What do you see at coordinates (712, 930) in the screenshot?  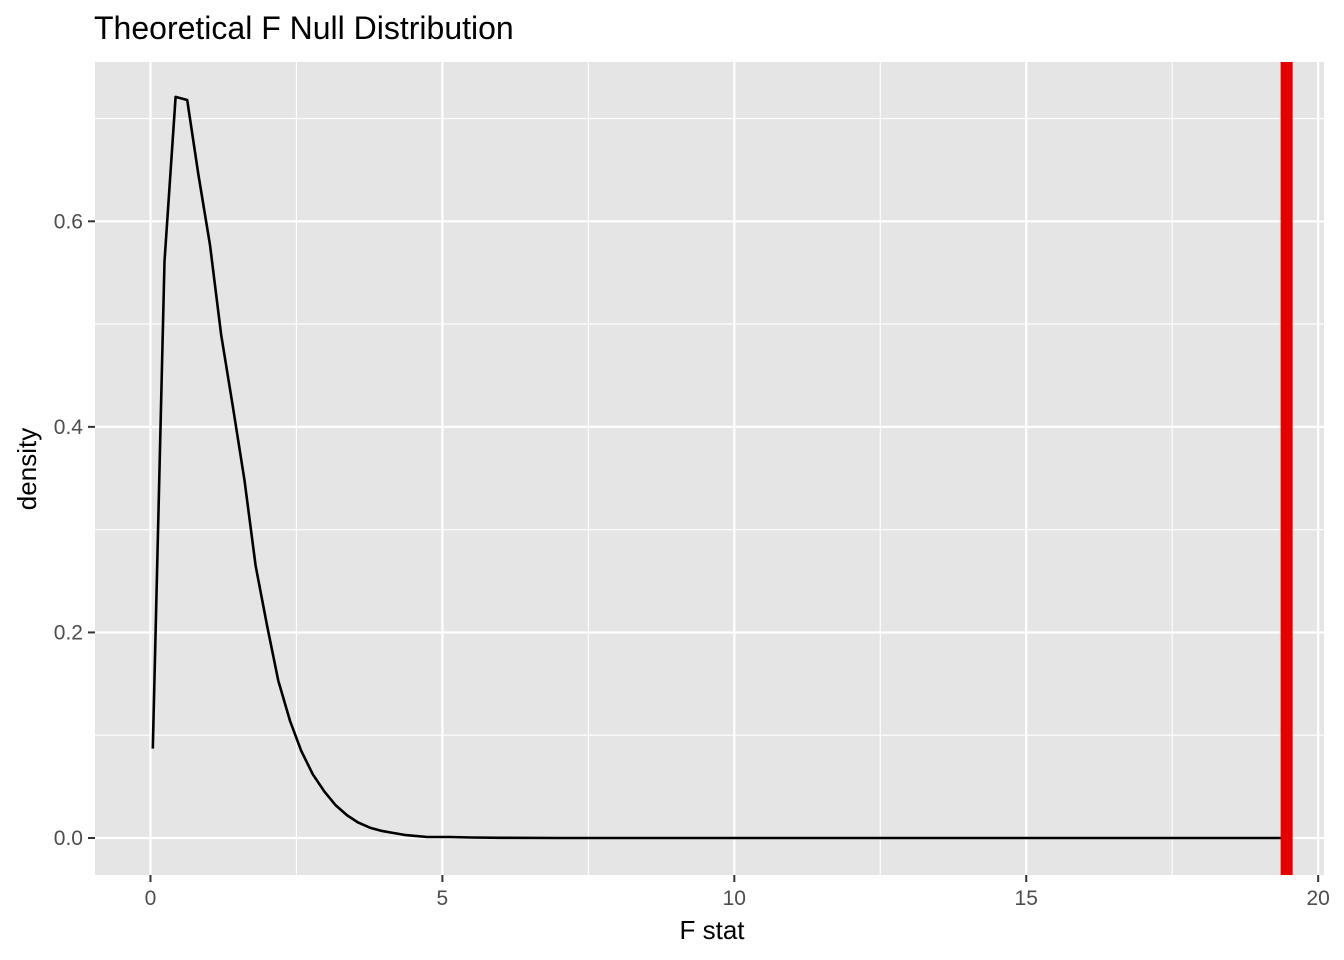 I see `x-axis-title: F stat` at bounding box center [712, 930].